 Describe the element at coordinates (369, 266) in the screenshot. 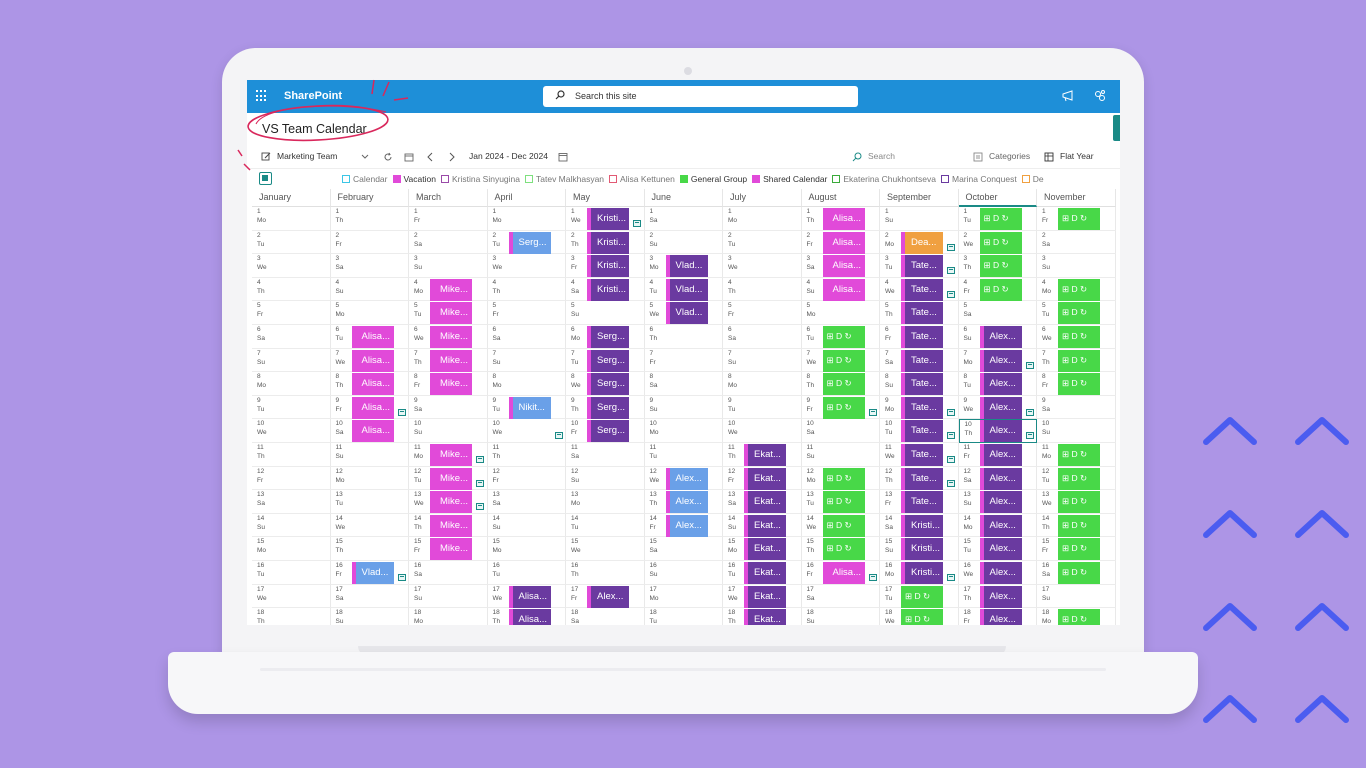

I see `day-cell: 3 Sa` at that location.